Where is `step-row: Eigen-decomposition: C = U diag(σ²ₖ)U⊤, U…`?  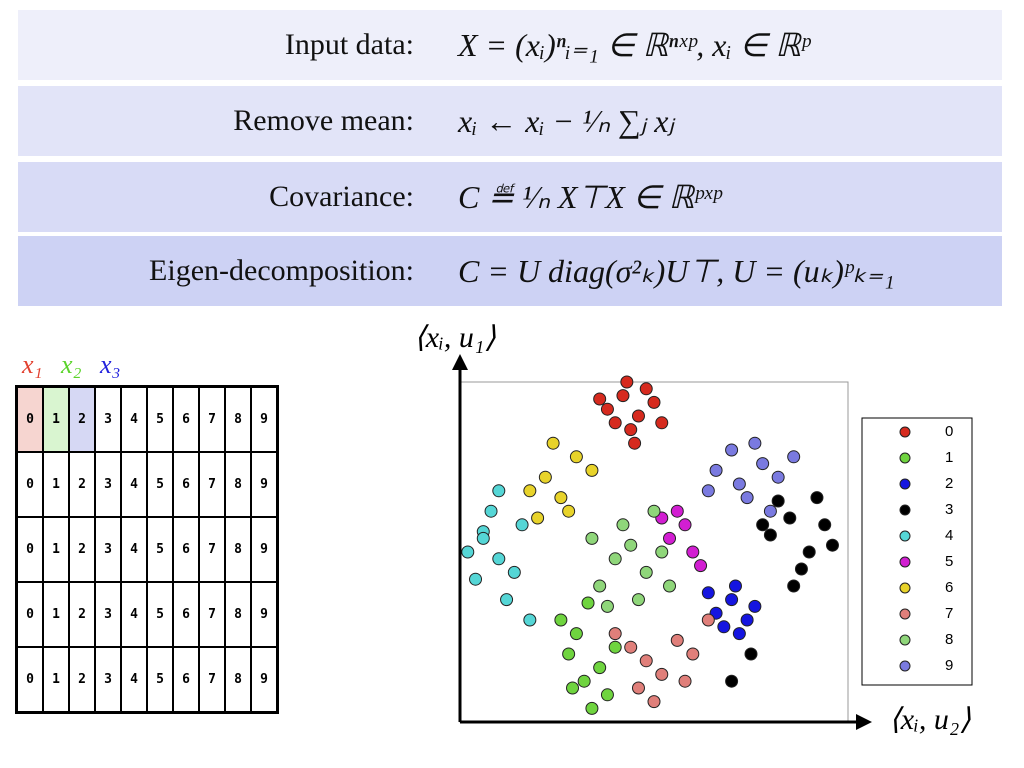 step-row: Eigen-decomposition: C = U diag(σ²ₖ)U⊤, U… is located at coordinates (510, 271).